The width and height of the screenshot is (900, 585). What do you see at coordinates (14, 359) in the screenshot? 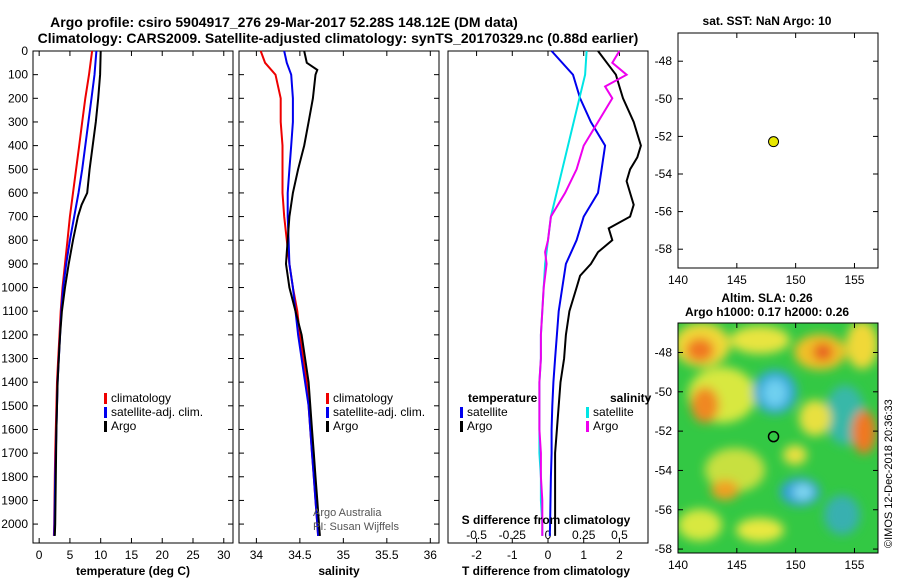
I see `depth-tick-label: 1300` at bounding box center [14, 359].